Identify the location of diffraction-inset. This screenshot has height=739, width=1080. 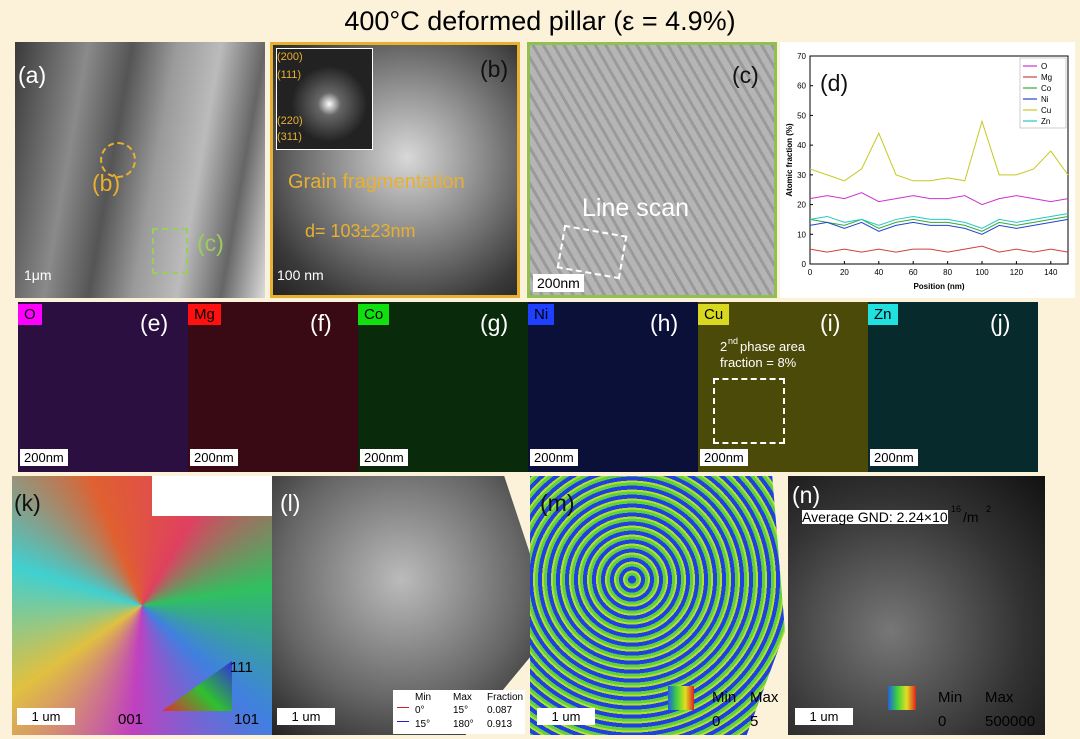
(324, 99).